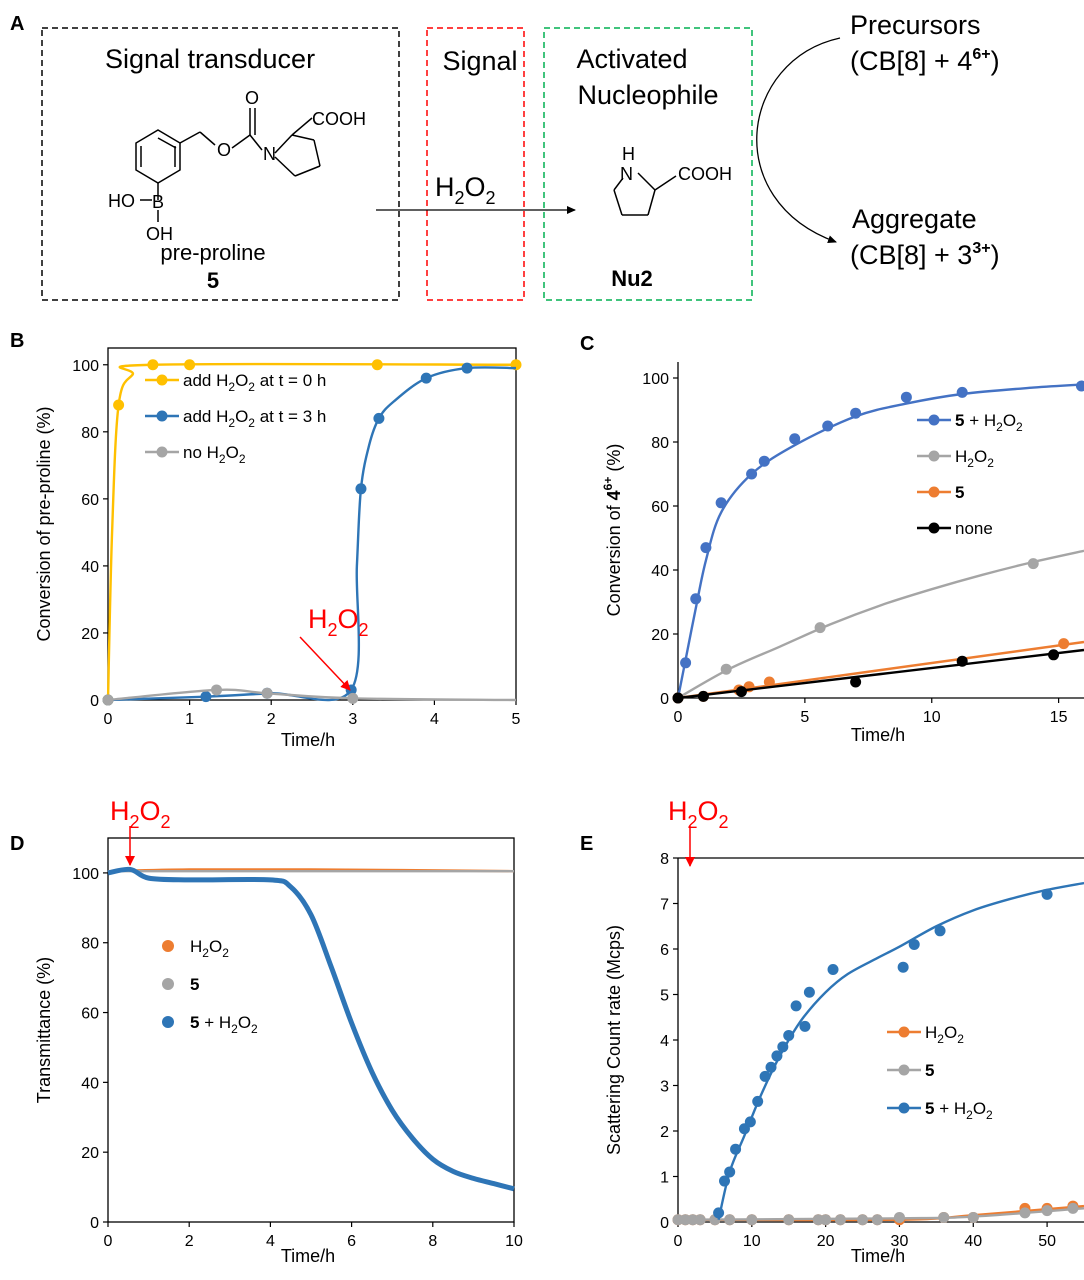 The image size is (1084, 1280). Describe the element at coordinates (944, 1034) in the screenshot. I see `legend-label: H2O2​` at that location.